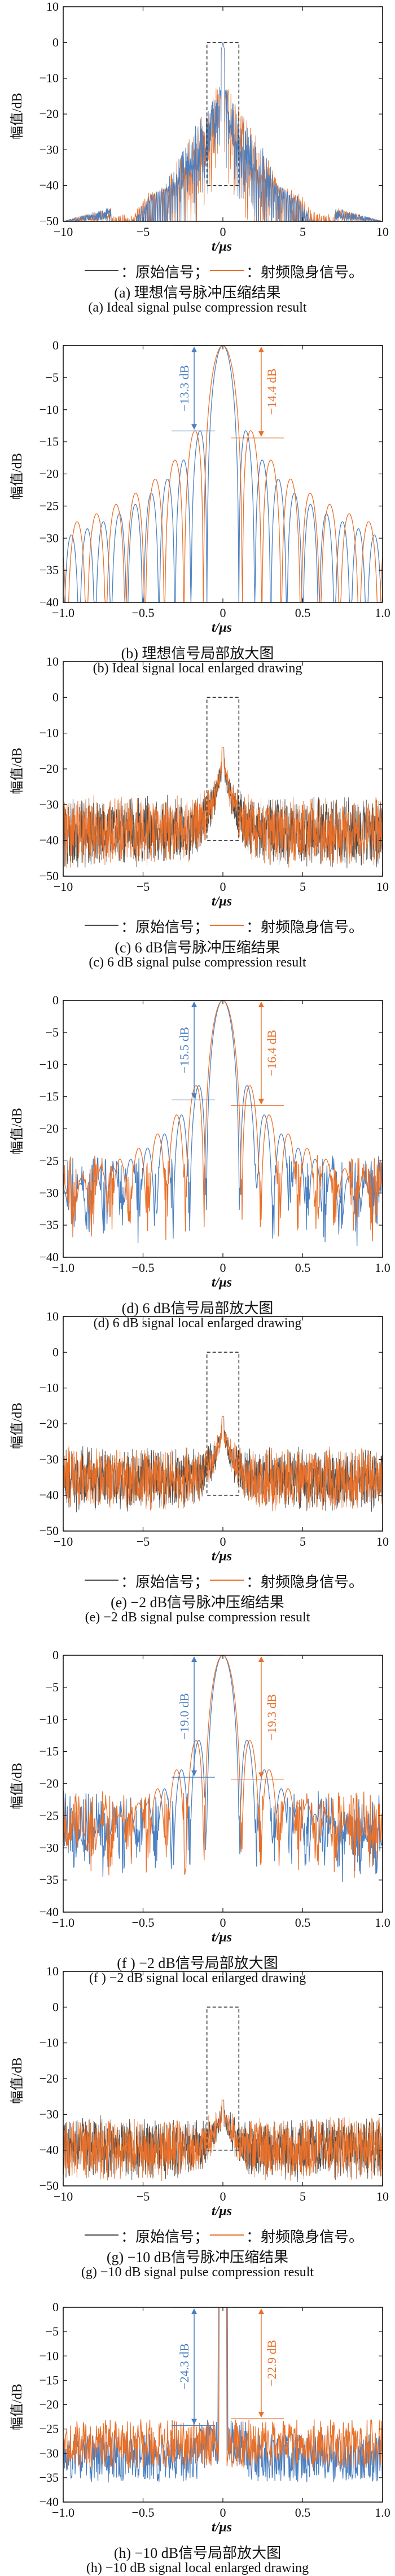  I want to click on caption-cn: (a) 理想信号脉冲压缩结果, so click(197, 293).